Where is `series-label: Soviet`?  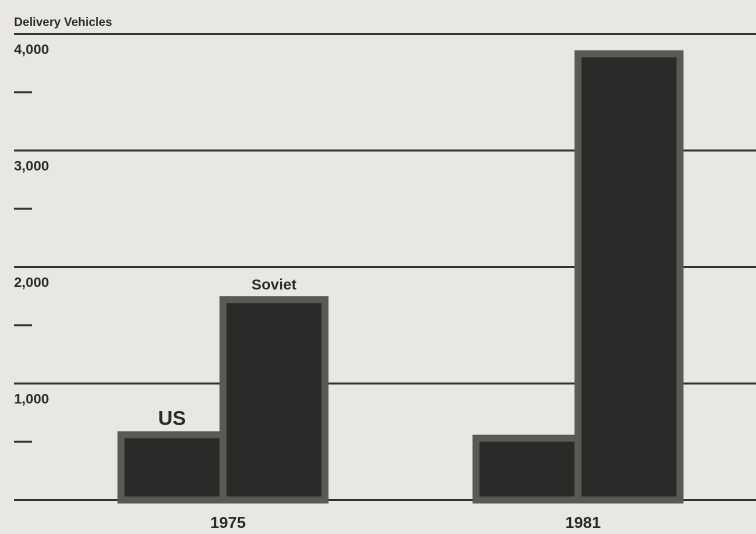 series-label: Soviet is located at coordinates (273, 285).